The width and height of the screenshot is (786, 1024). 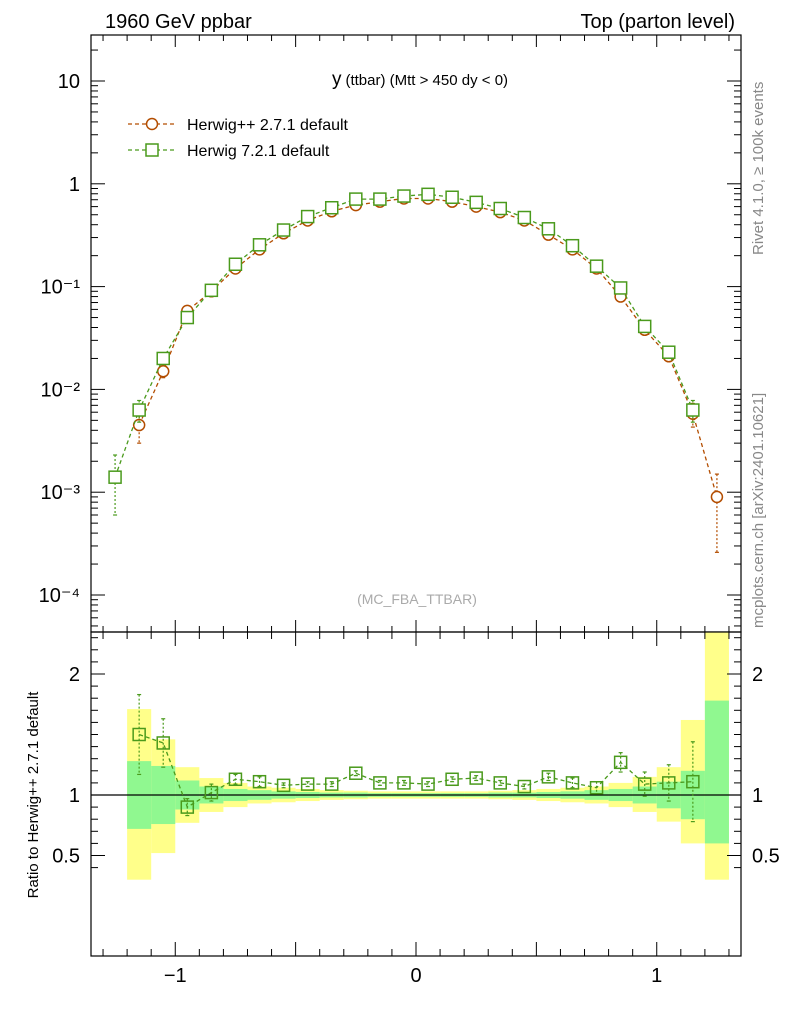 What do you see at coordinates (74, 185) in the screenshot?
I see `main-ytick-label: 1` at bounding box center [74, 185].